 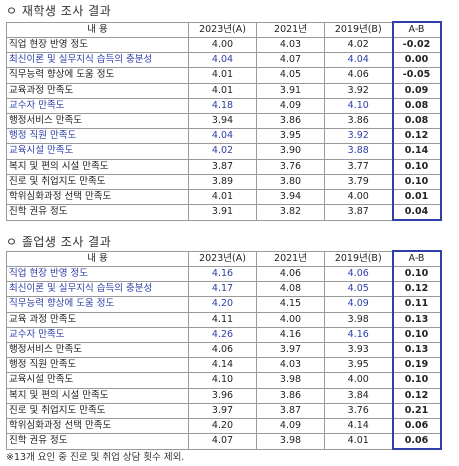 I want to click on table-row: 행정서비스 만족도 3.94 3.86 3.86 0.08, so click(x=224, y=121).